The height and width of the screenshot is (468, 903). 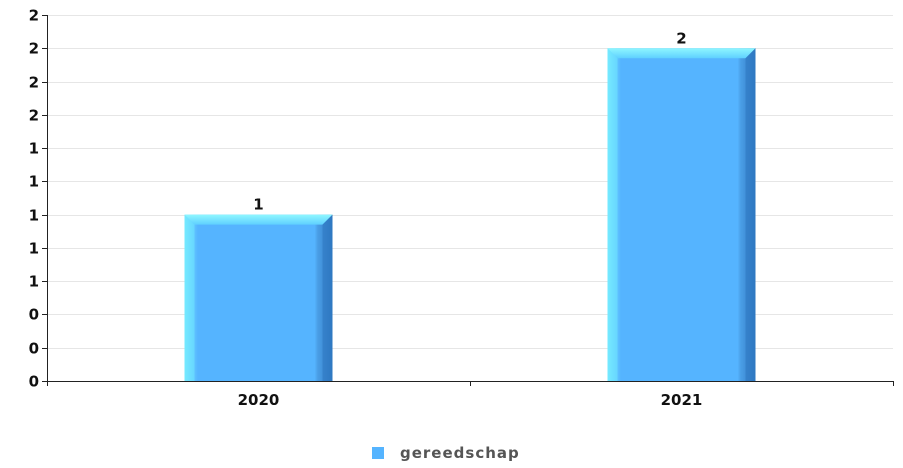 I want to click on legend: gereedschap, so click(x=446, y=453).